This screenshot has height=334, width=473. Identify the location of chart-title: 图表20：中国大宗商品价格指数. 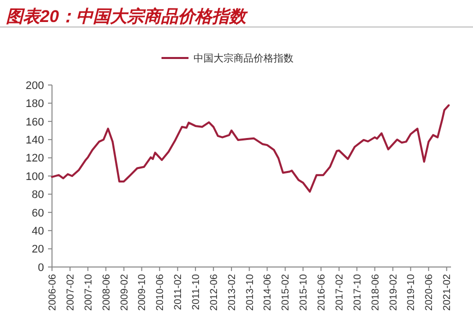
(127, 16).